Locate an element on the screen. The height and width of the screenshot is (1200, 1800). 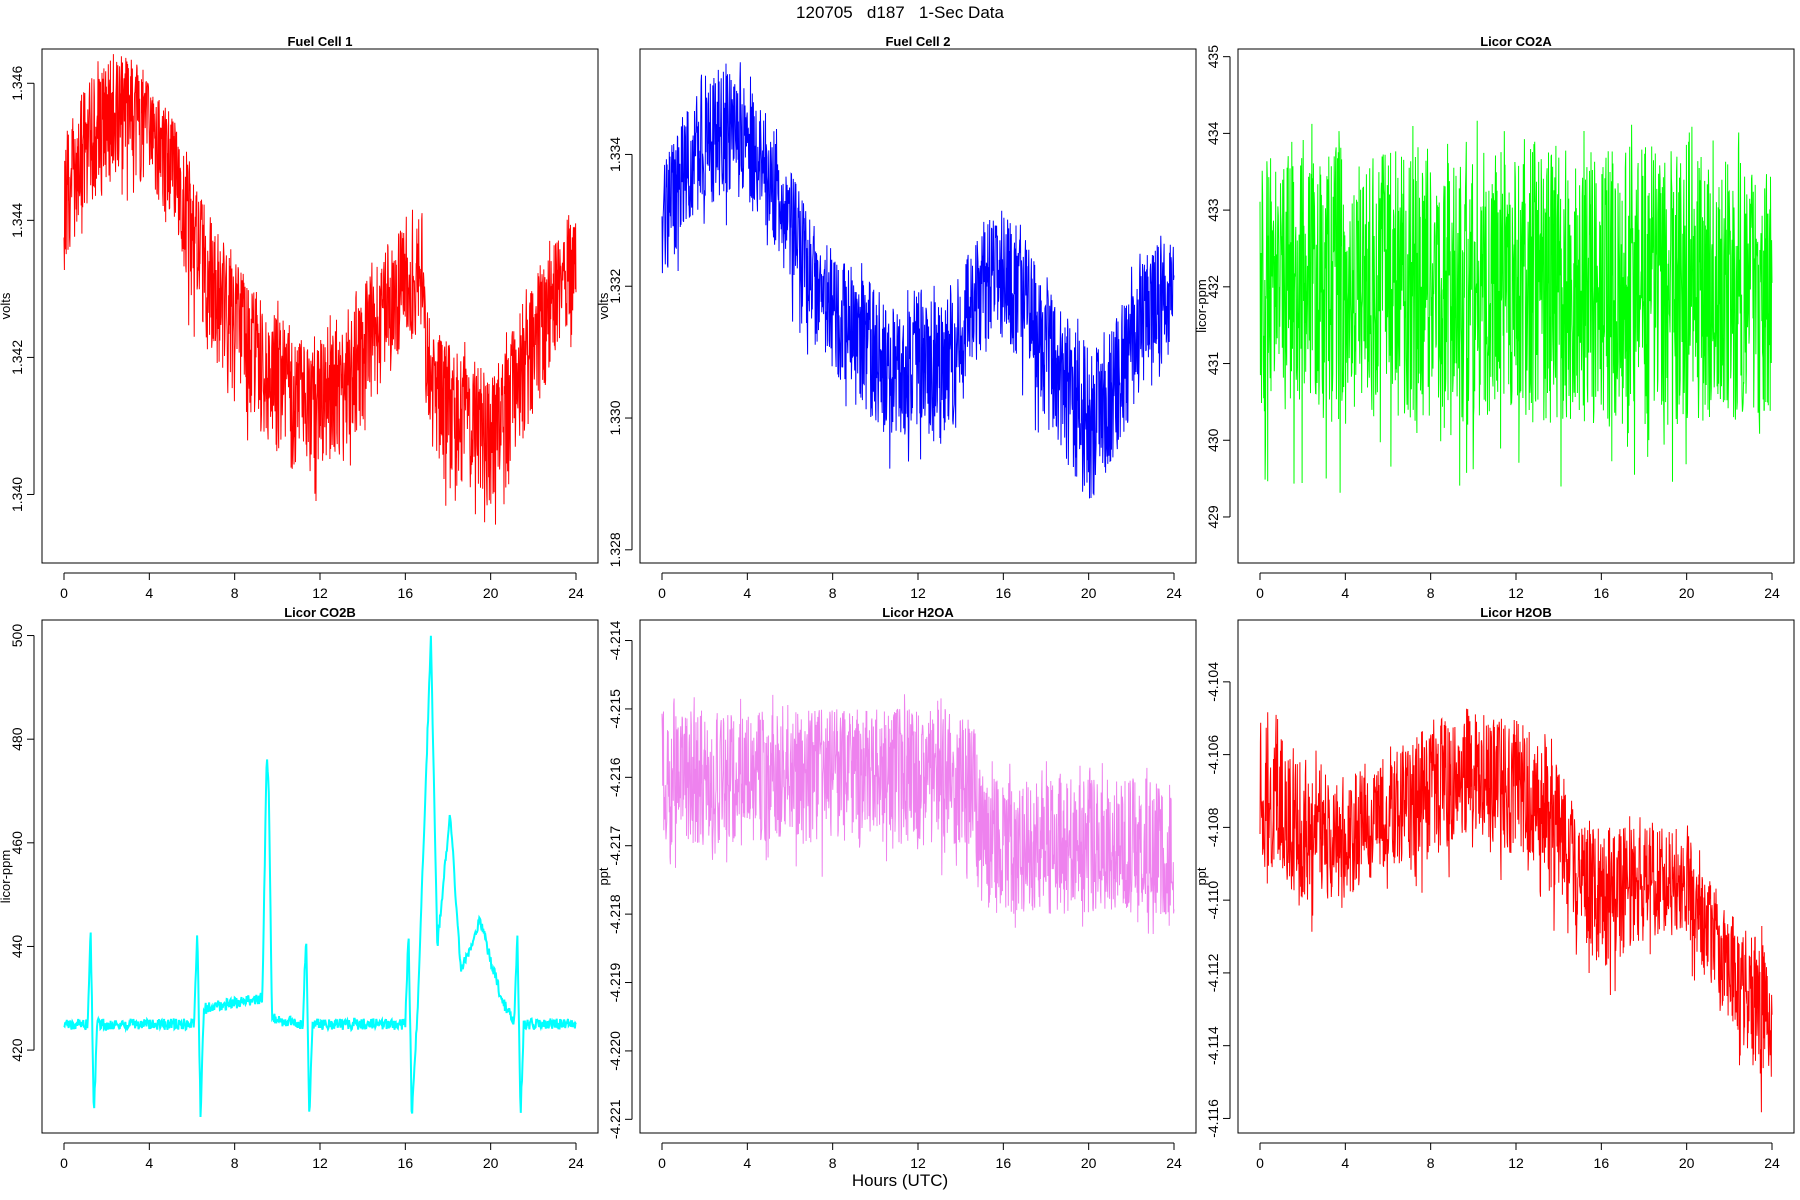
page-title: 120705 d187 1-Sec Data is located at coordinates (900, 12).